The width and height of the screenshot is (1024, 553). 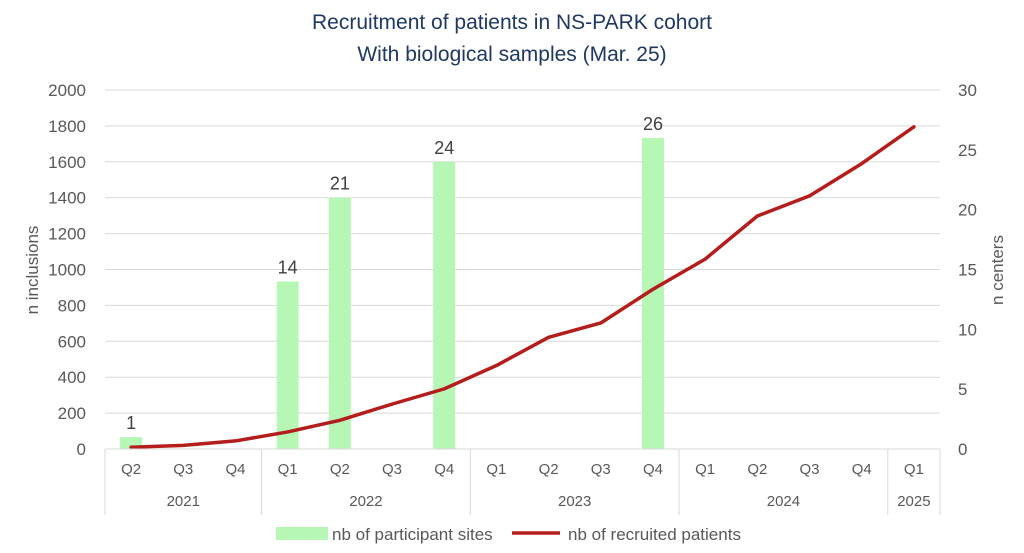 What do you see at coordinates (962, 389) in the screenshot?
I see `y-right-tick-label: 5` at bounding box center [962, 389].